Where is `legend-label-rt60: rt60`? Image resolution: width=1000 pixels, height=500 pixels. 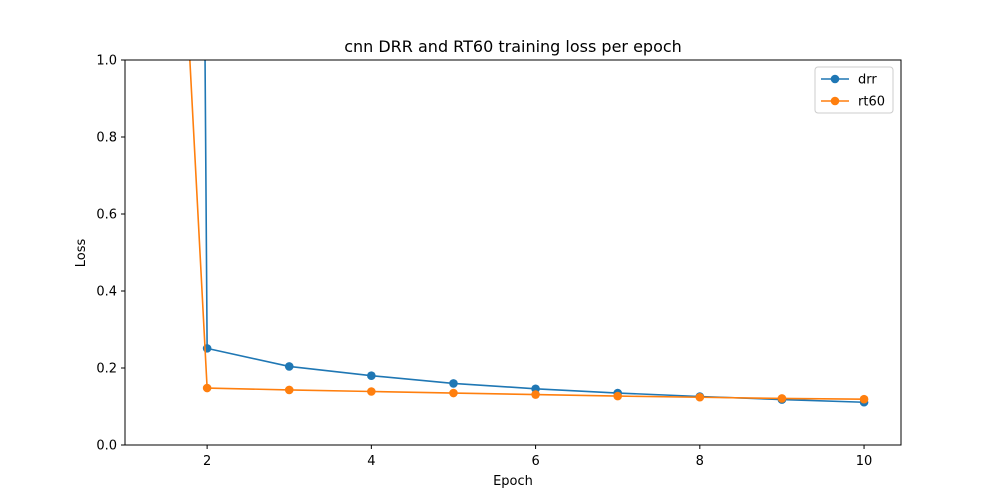 legend-label-rt60: rt60 is located at coordinates (871, 102).